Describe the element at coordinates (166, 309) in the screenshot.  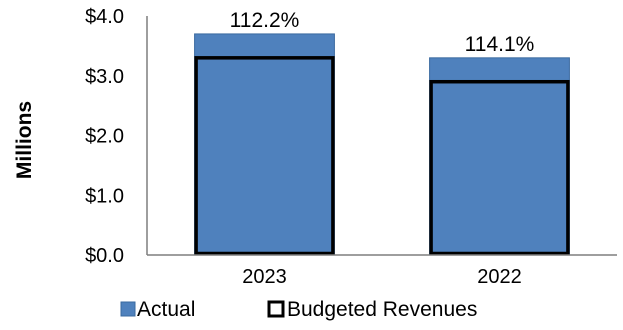
I see `legend-label-actual: Actual` at that location.